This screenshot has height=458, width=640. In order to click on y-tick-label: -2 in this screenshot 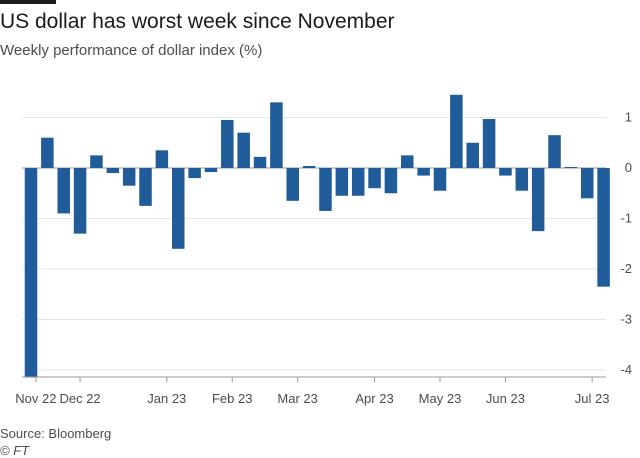, I will do `click(626, 268)`.